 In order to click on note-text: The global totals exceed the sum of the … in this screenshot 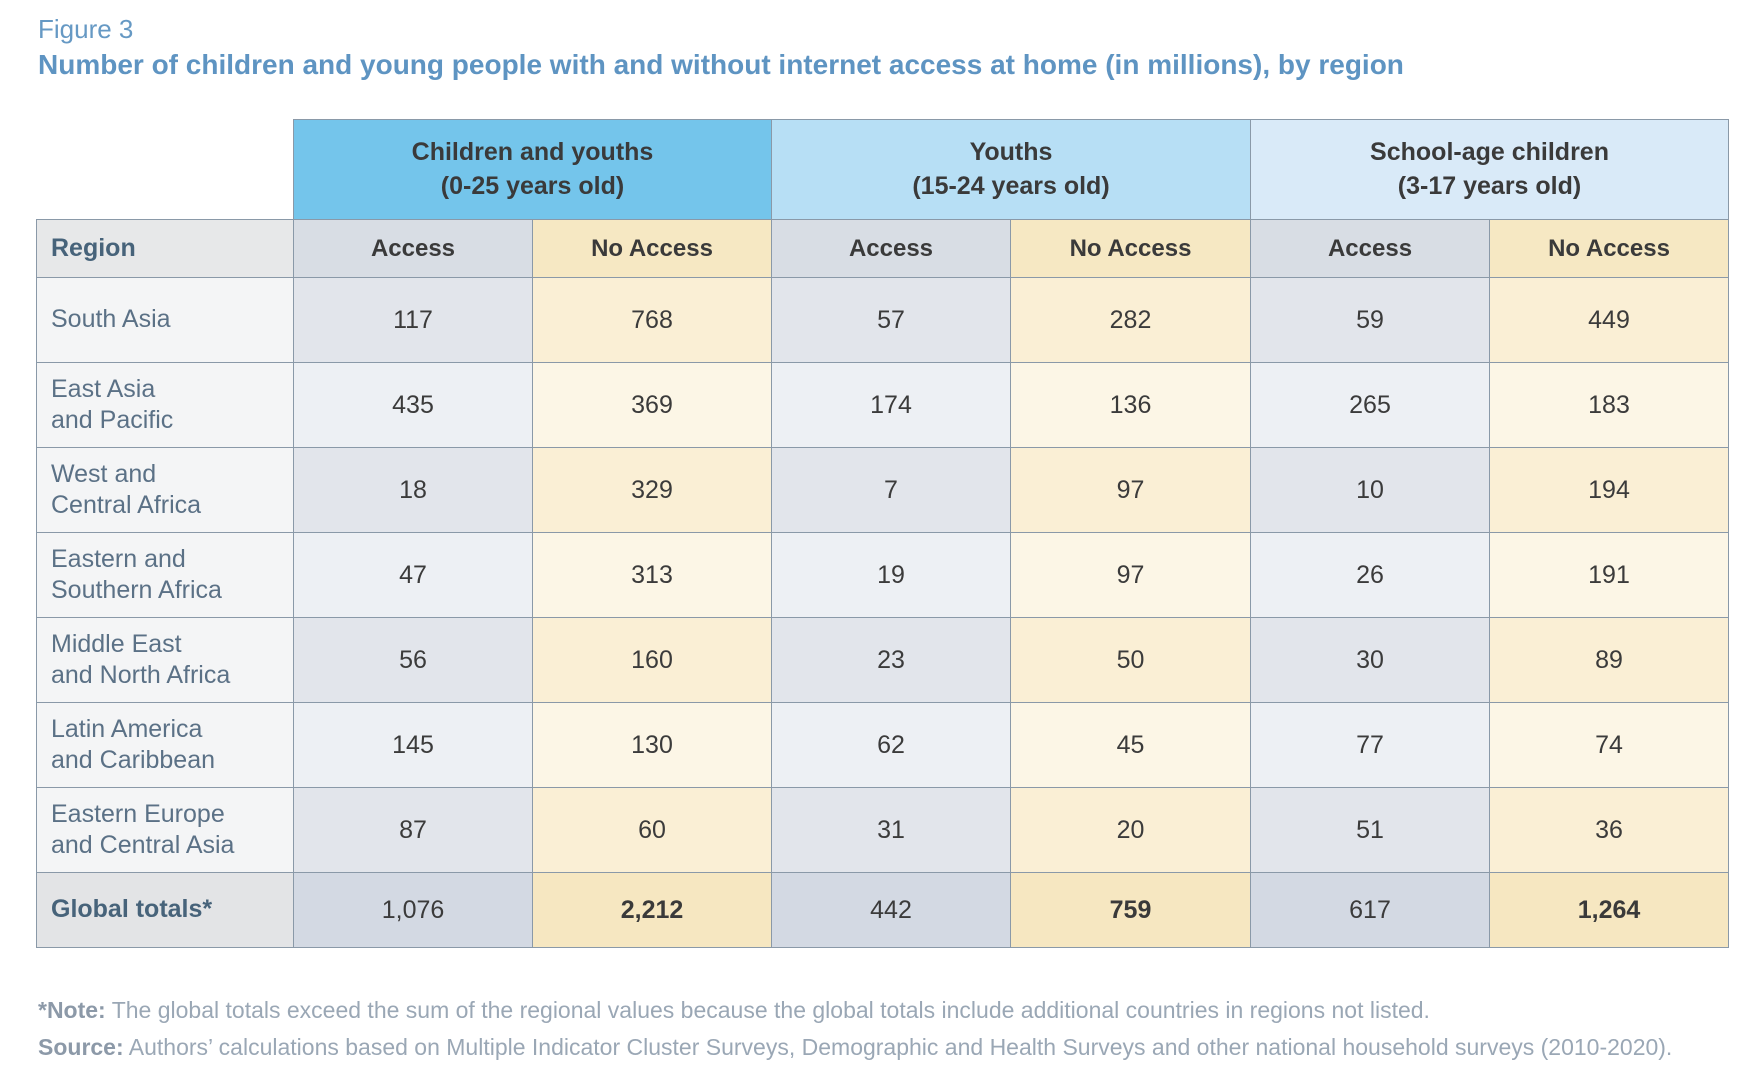, I will do `click(770, 1010)`.